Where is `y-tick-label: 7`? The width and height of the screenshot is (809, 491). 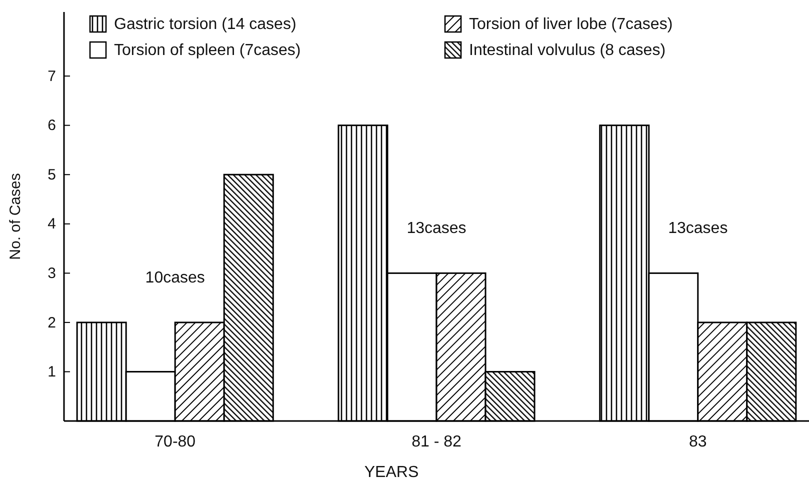
y-tick-label: 7 is located at coordinates (52, 76).